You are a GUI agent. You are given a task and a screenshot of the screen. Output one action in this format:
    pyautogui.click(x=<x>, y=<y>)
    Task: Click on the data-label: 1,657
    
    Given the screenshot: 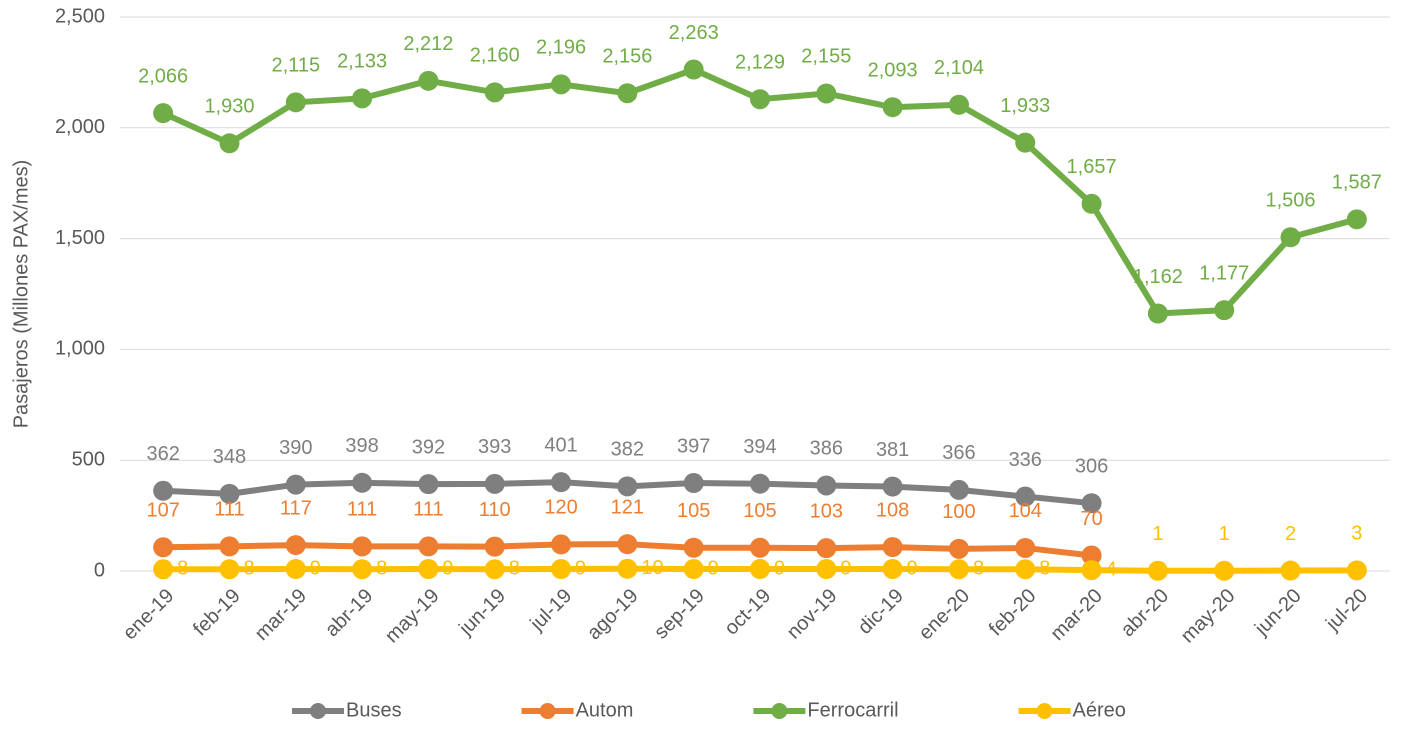 What is the action you would take?
    pyautogui.click(x=1092, y=167)
    